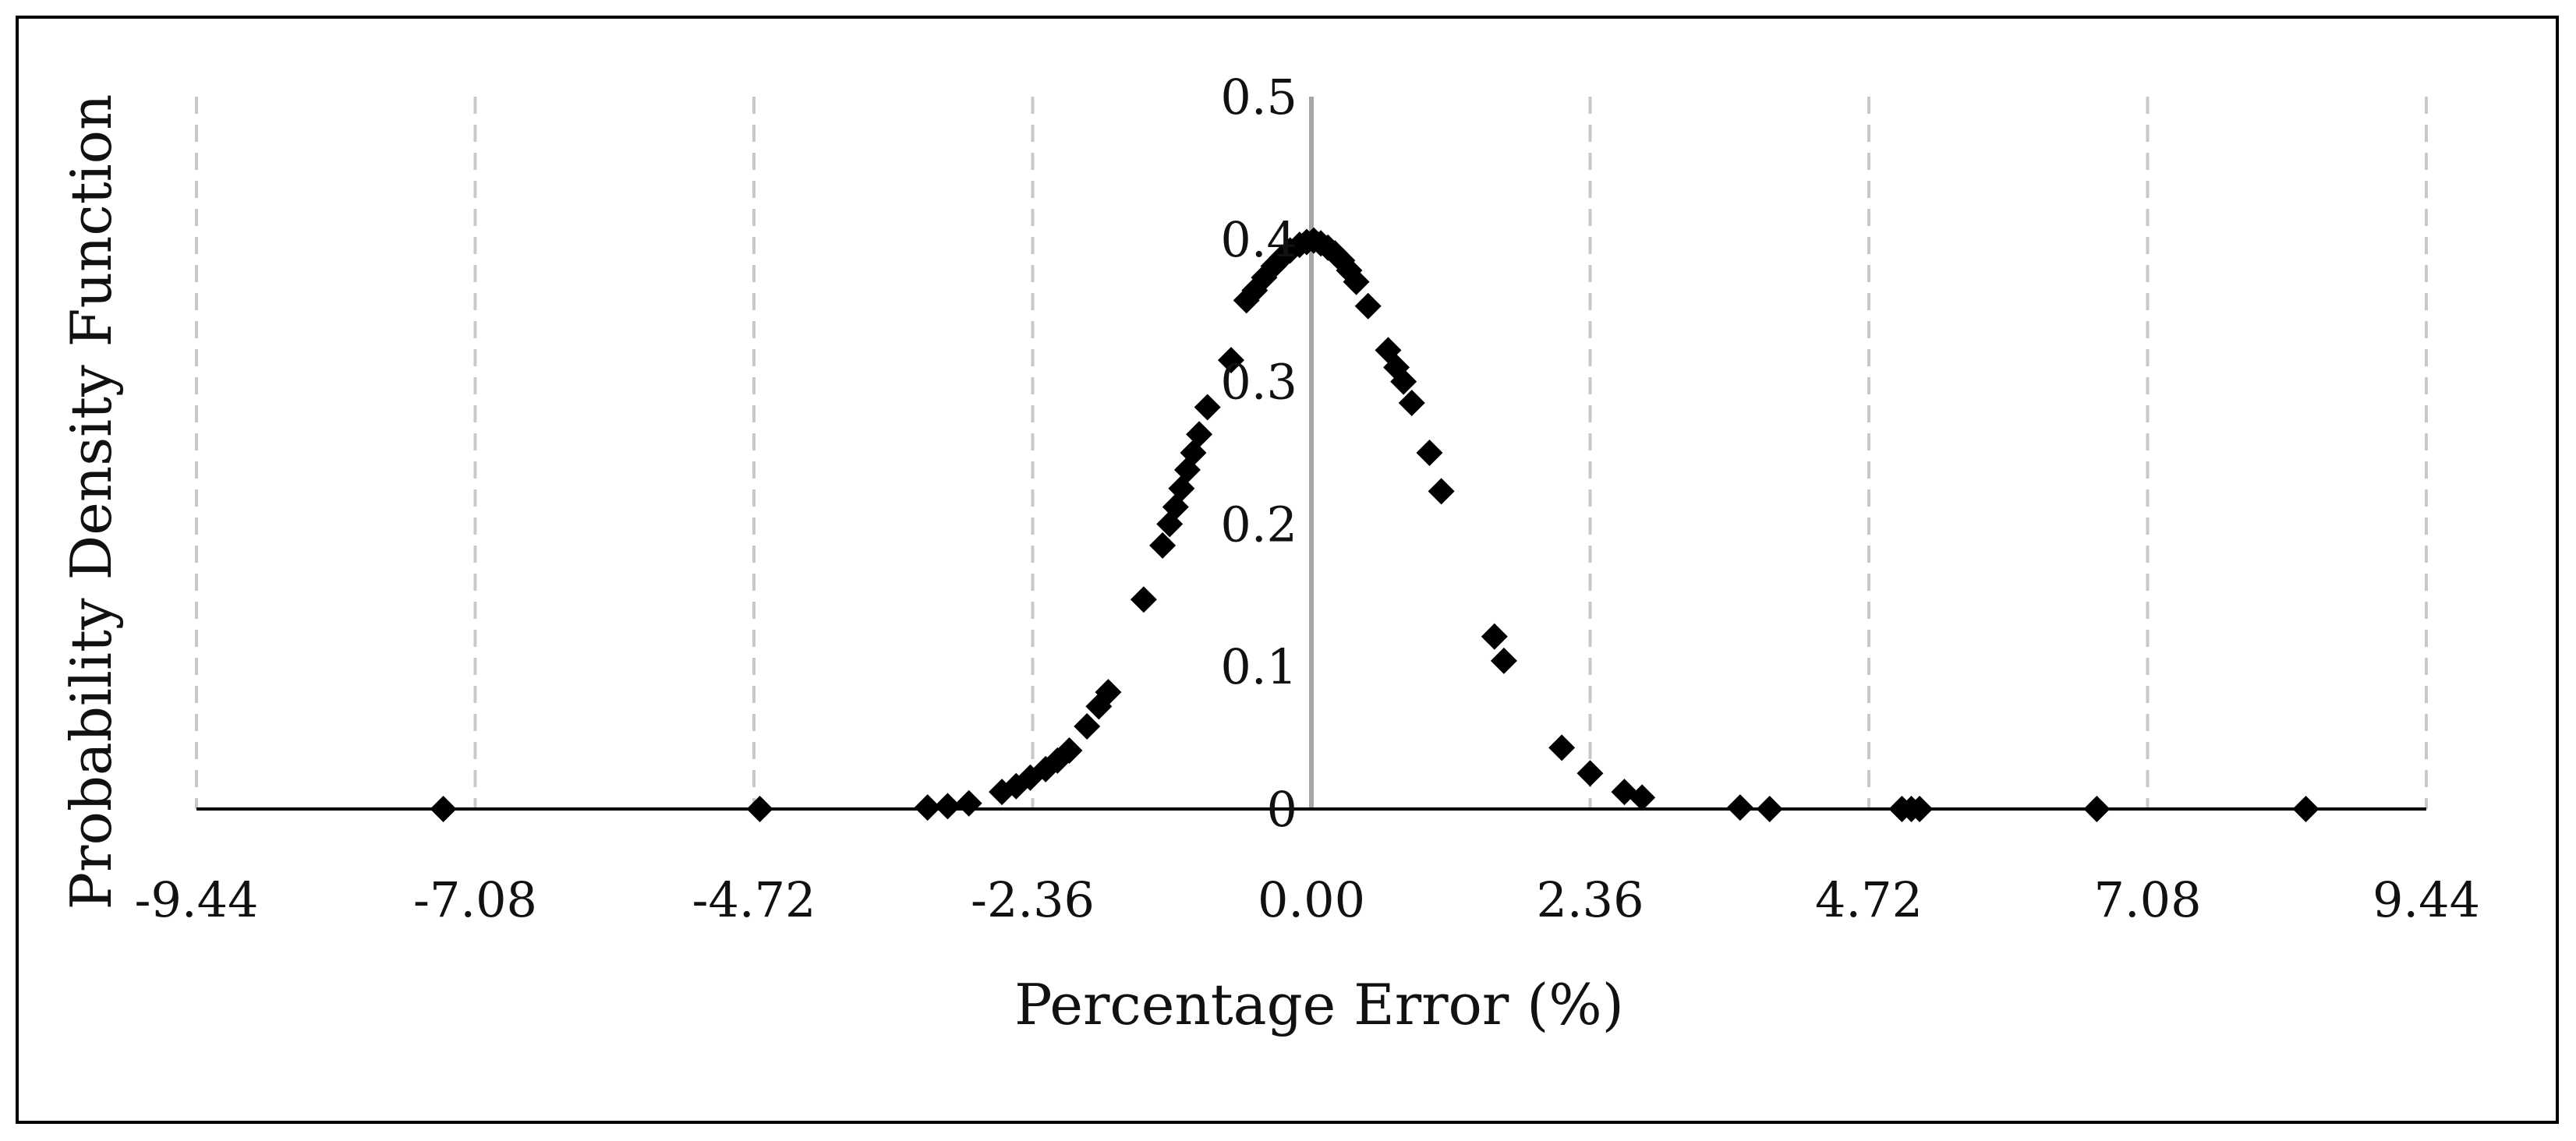 Image resolution: width=2576 pixels, height=1141 pixels. What do you see at coordinates (2147, 899) in the screenshot?
I see `x-tick-label: 7.08` at bounding box center [2147, 899].